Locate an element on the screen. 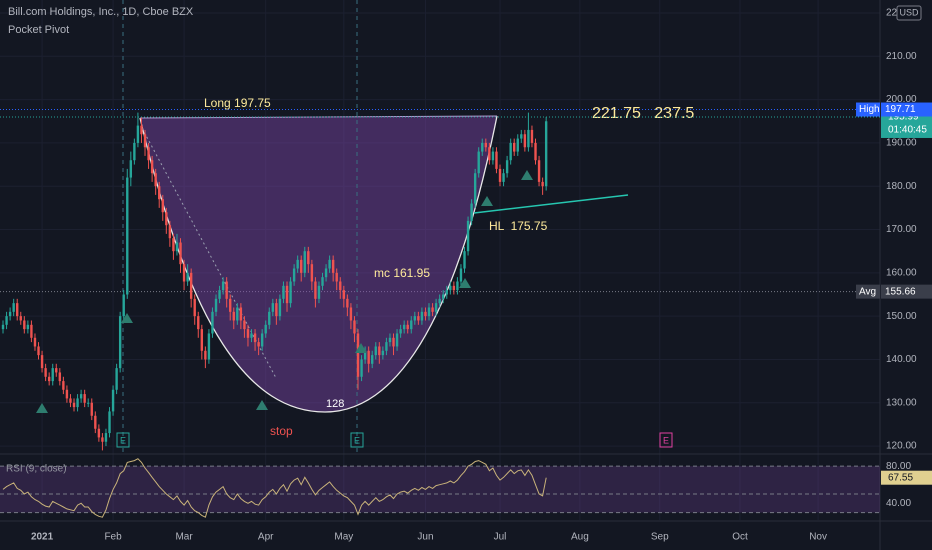 The height and width of the screenshot is (550, 932). currency: USD is located at coordinates (909, 12).